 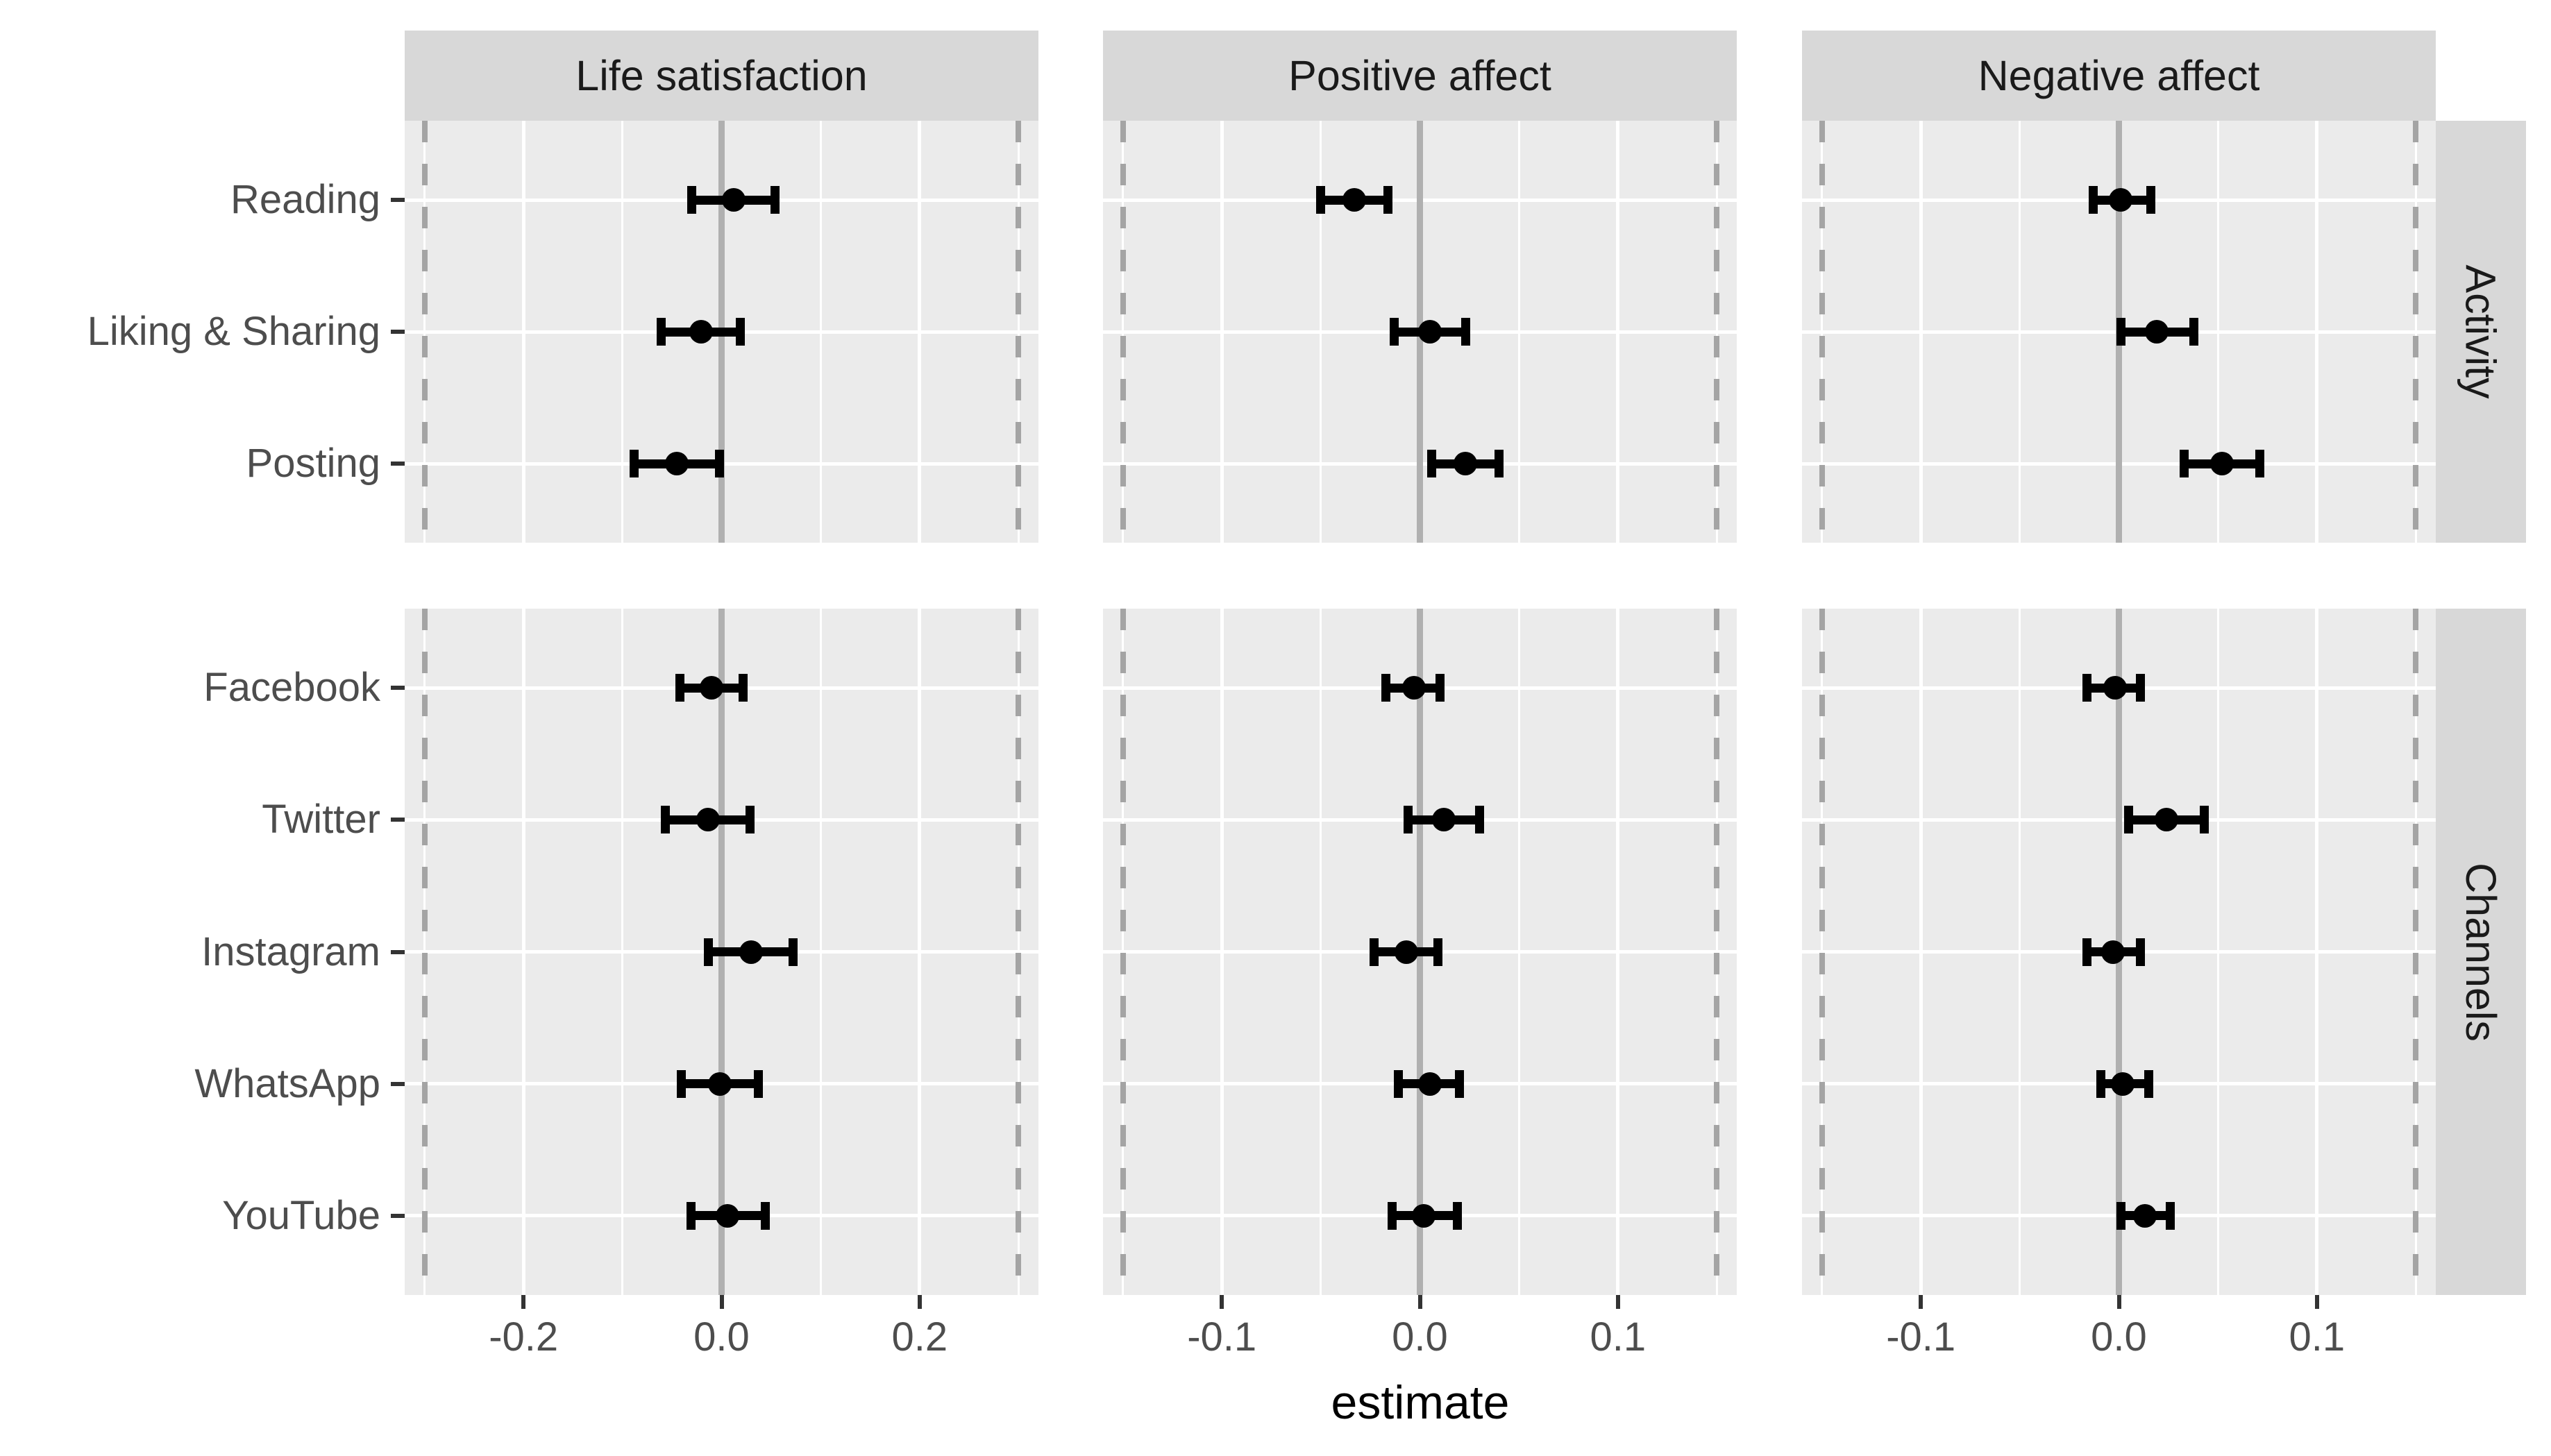 What do you see at coordinates (919, 1337) in the screenshot?
I see `x-tick-label: 0.2` at bounding box center [919, 1337].